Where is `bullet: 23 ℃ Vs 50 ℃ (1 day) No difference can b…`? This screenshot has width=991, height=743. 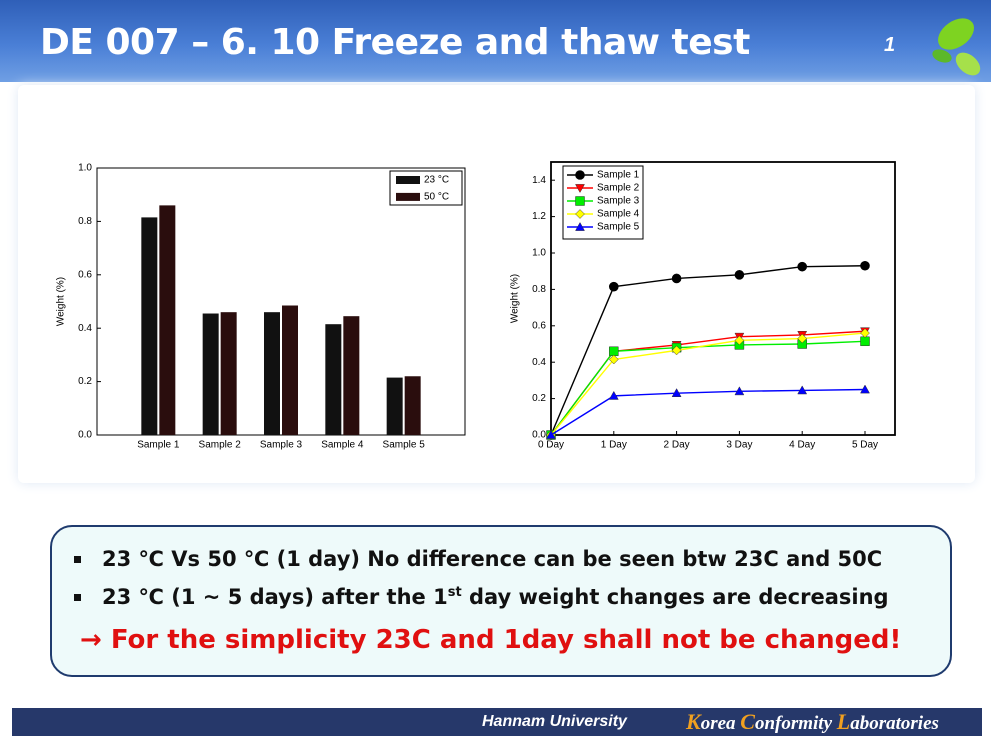 bullet: 23 ℃ Vs 50 ℃ (1 day) No difference can b… is located at coordinates (478, 559).